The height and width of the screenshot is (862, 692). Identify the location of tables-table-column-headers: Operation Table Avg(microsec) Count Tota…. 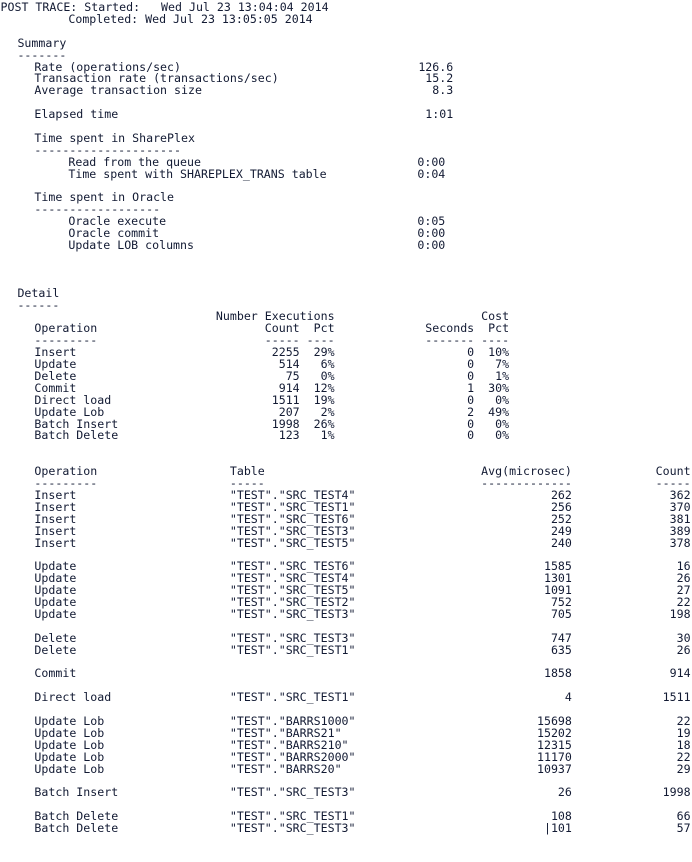
(362, 471).